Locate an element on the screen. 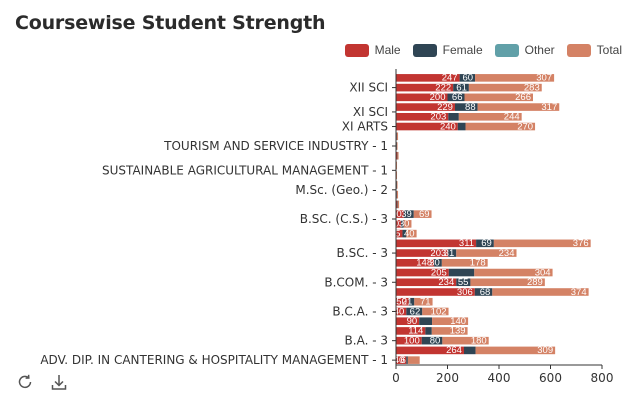  bar-value-label: 376 is located at coordinates (581, 243).